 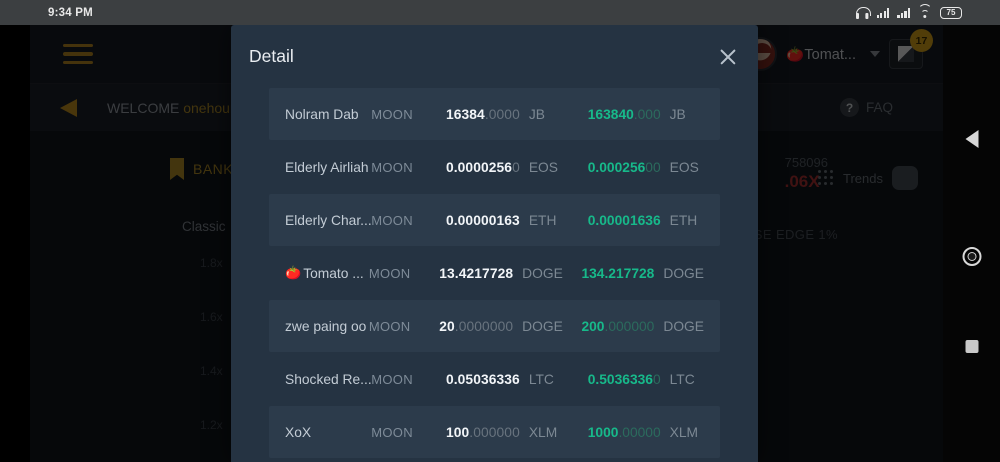 What do you see at coordinates (875, 54) in the screenshot?
I see `chevron-down-icon` at bounding box center [875, 54].